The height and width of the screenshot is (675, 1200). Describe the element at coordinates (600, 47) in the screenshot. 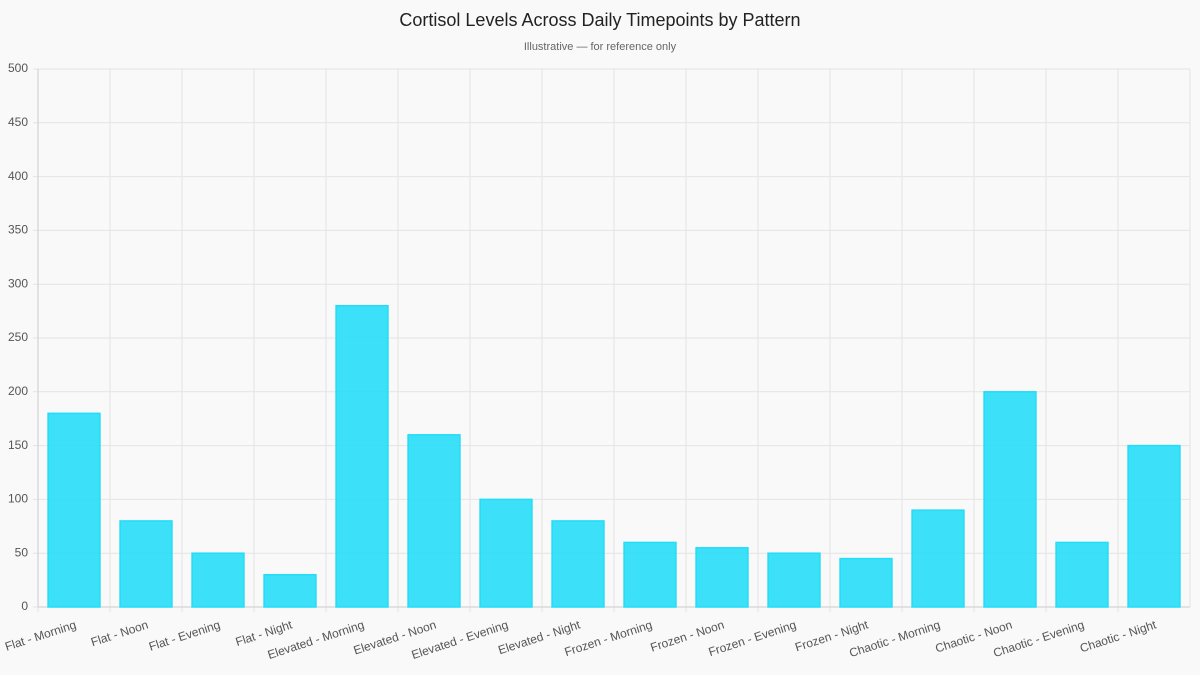

I see `chart-subtitle: Illustrative — for reference only` at that location.